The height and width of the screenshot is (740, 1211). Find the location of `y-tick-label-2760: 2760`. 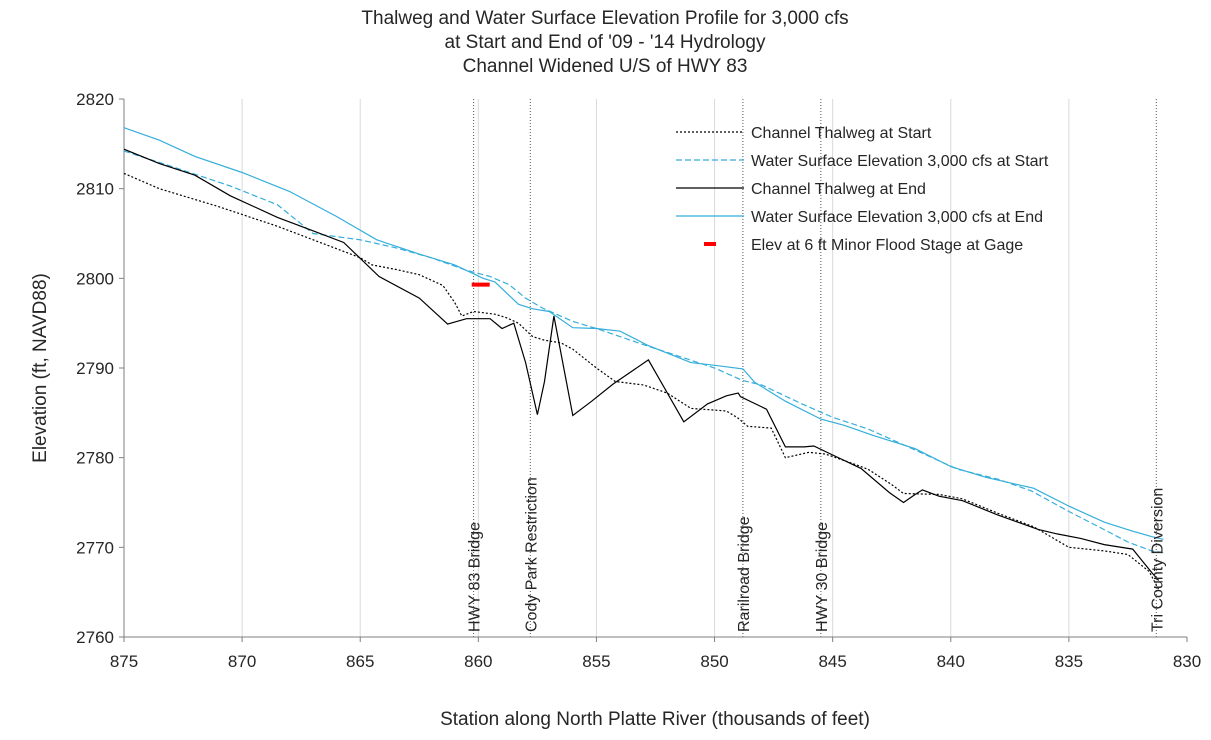

y-tick-label-2760: 2760 is located at coordinates (95, 637).